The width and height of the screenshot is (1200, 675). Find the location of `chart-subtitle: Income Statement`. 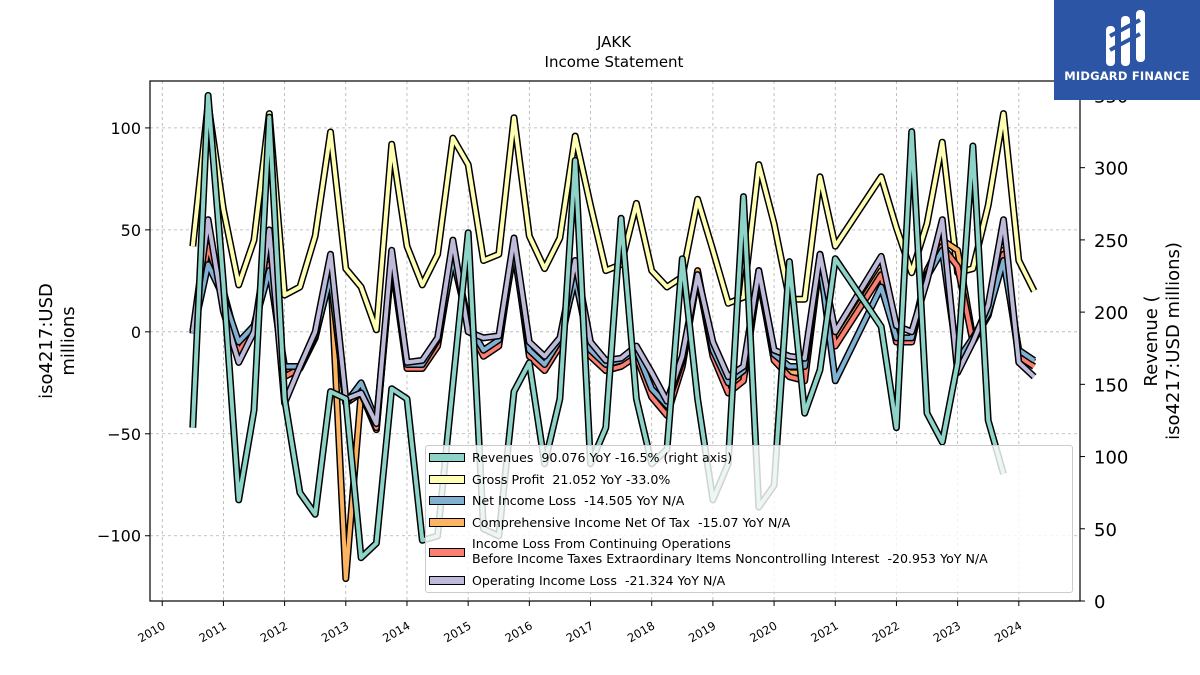

chart-subtitle: Income Statement is located at coordinates (614, 62).